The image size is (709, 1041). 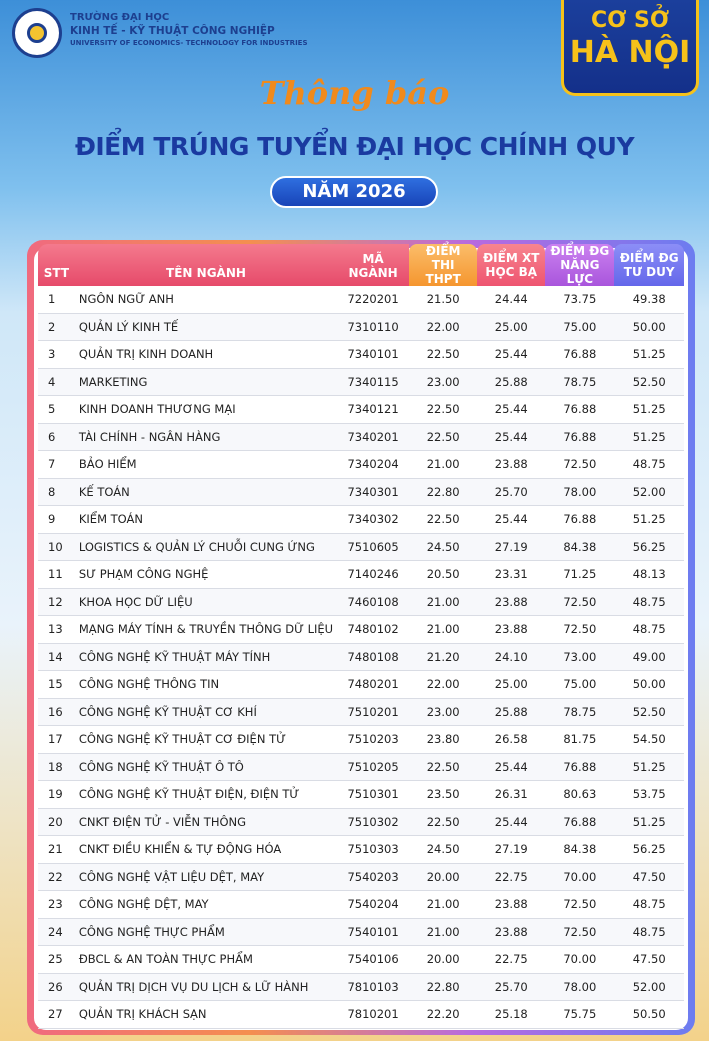 What do you see at coordinates (56, 767) in the screenshot?
I see `row-number: 18` at bounding box center [56, 767].